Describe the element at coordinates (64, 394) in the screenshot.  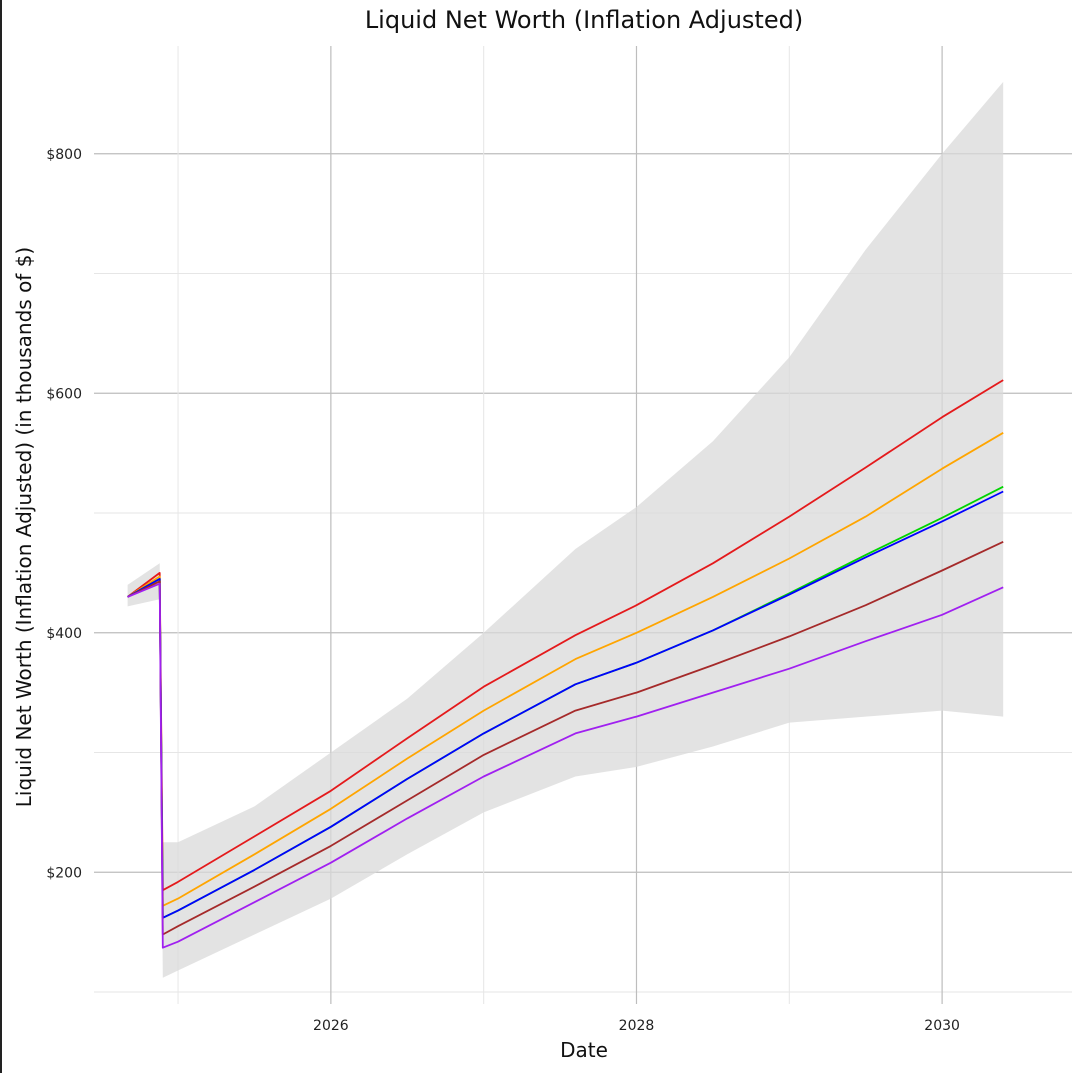
I see `y-tick-label: $600` at that location.